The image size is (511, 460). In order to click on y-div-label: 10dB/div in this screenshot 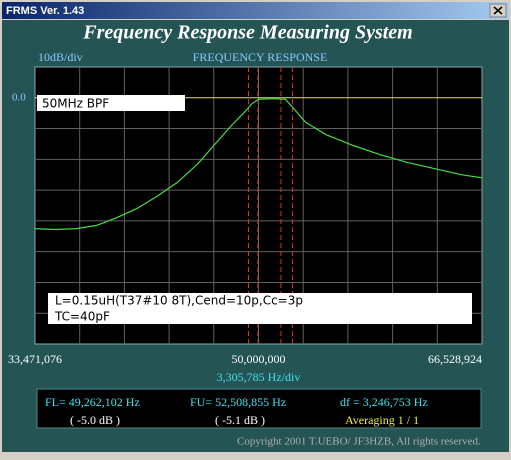, I will do `click(60, 57)`.